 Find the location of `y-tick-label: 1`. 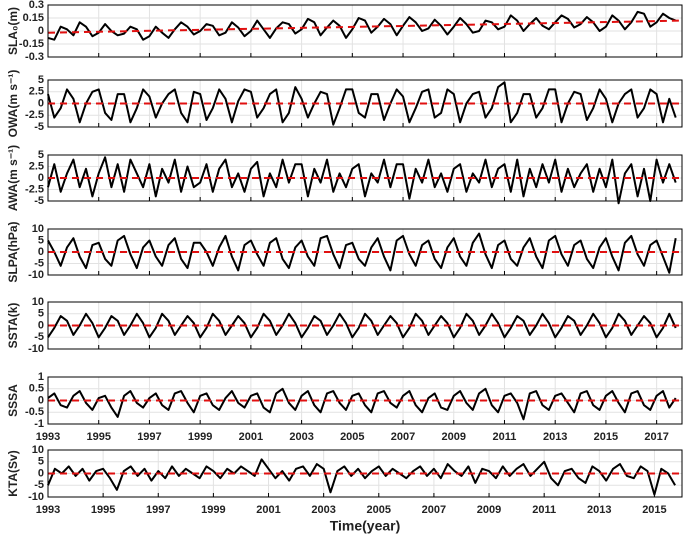

y-tick-label: 1 is located at coordinates (41, 377).